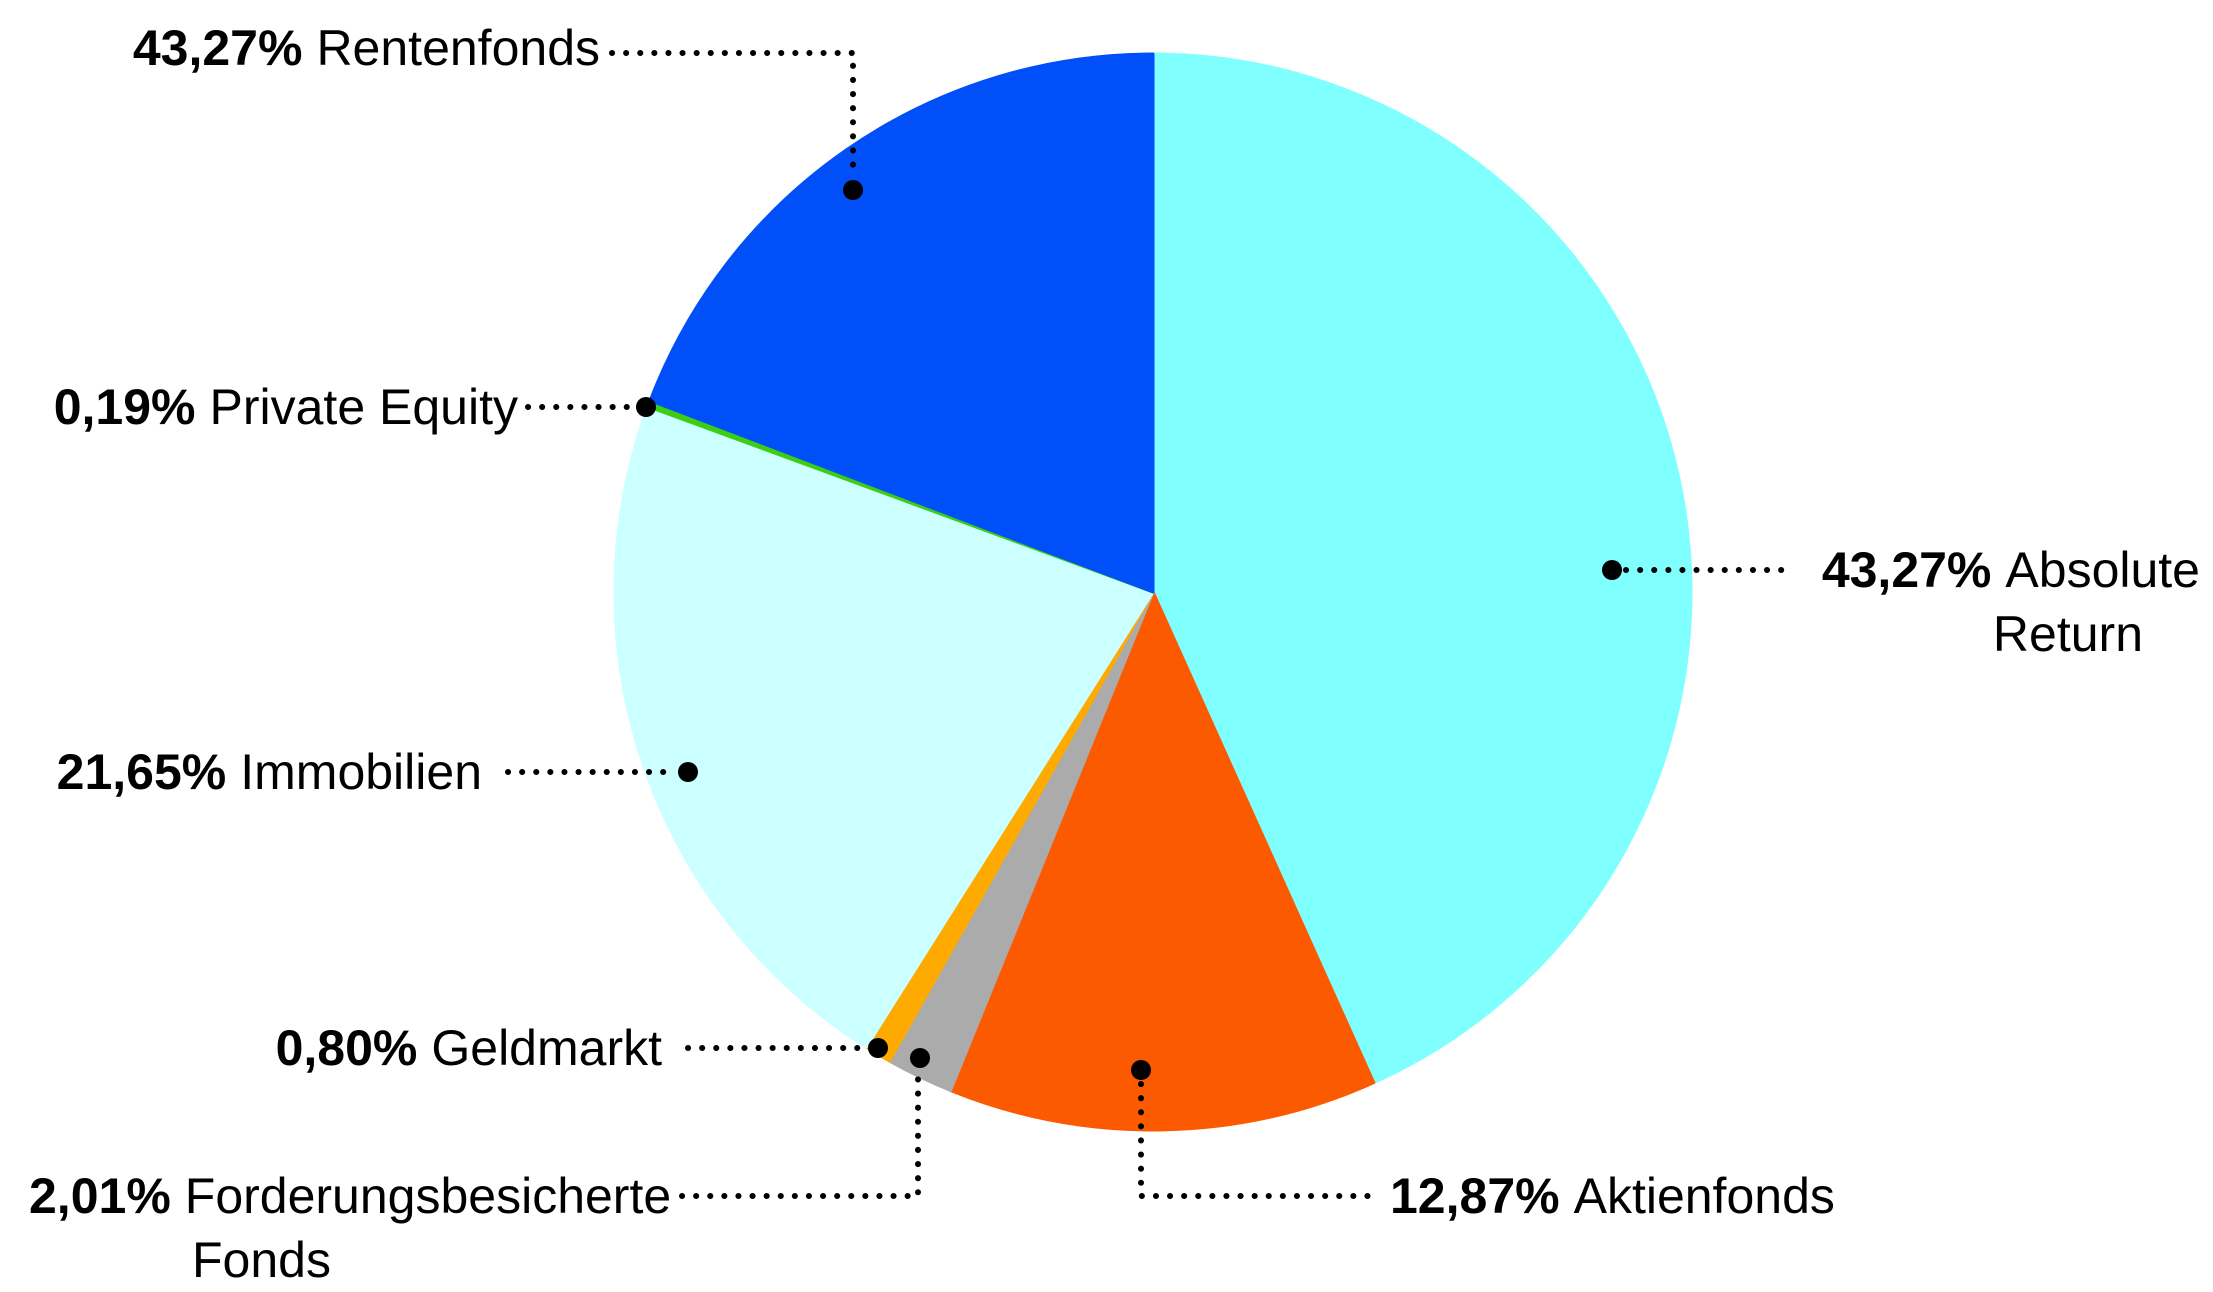  What do you see at coordinates (261, 1260) in the screenshot?
I see `name-forderungsbesicherte-line2: Fonds` at bounding box center [261, 1260].